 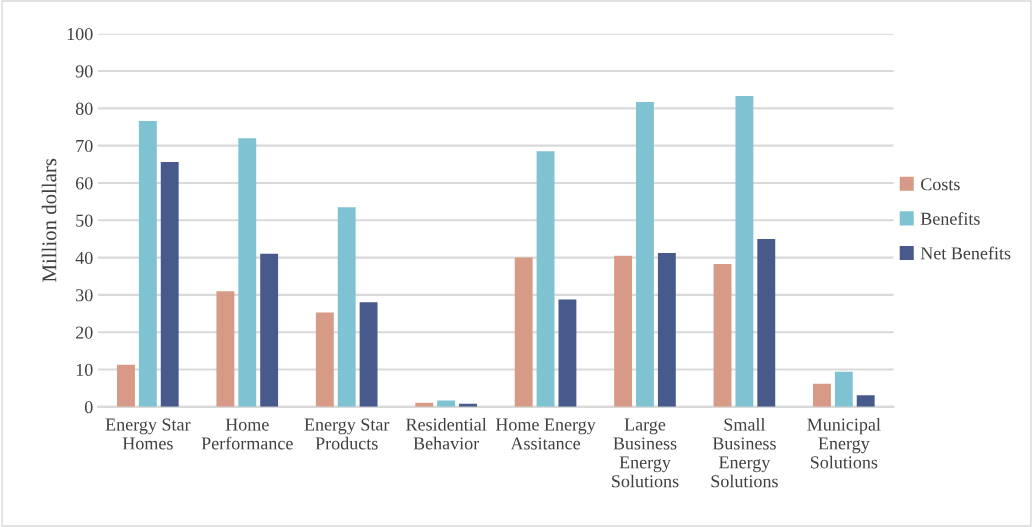 What do you see at coordinates (347, 434) in the screenshot?
I see `x-tick-label: Energy Star Products` at bounding box center [347, 434].